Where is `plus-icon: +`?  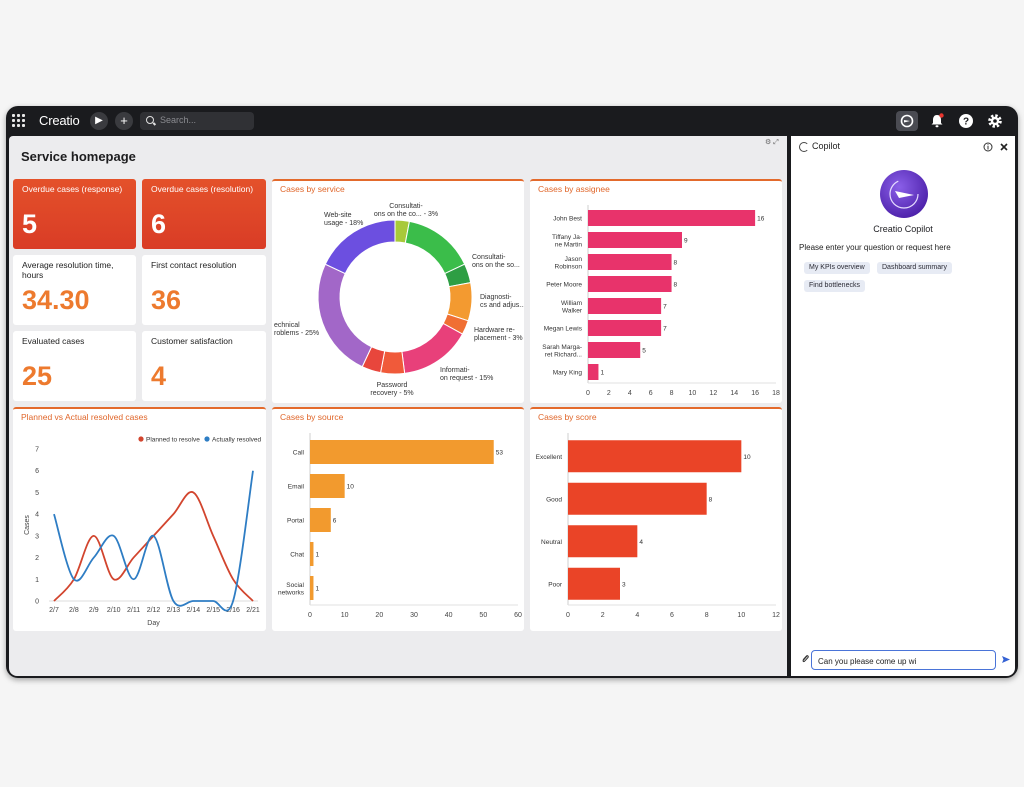 plus-icon: + is located at coordinates (124, 120).